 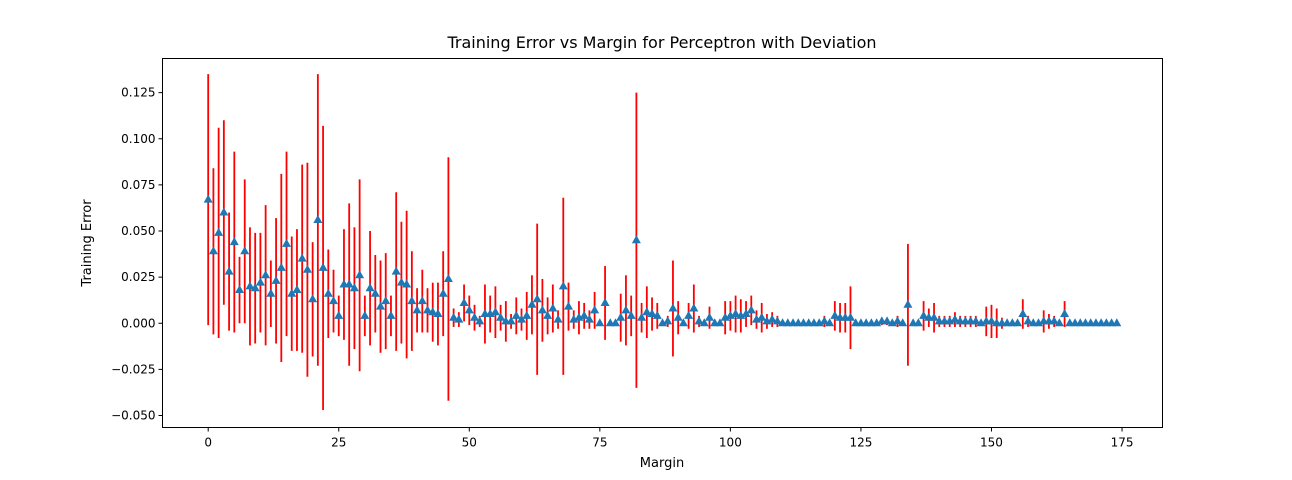 I want to click on y-tick-label: −0.050, so click(x=133, y=416).